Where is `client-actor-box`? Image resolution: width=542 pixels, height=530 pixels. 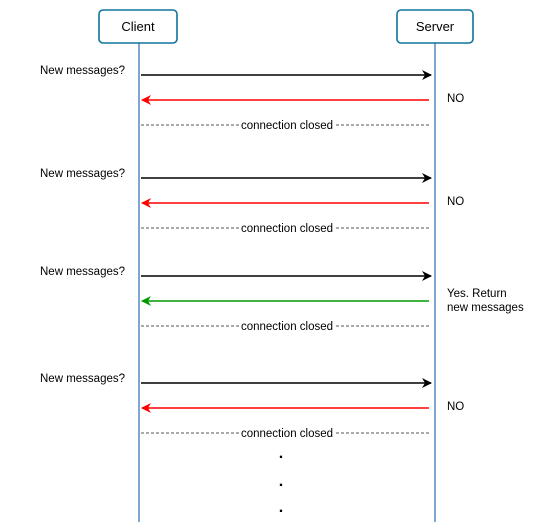 client-actor-box is located at coordinates (138, 26).